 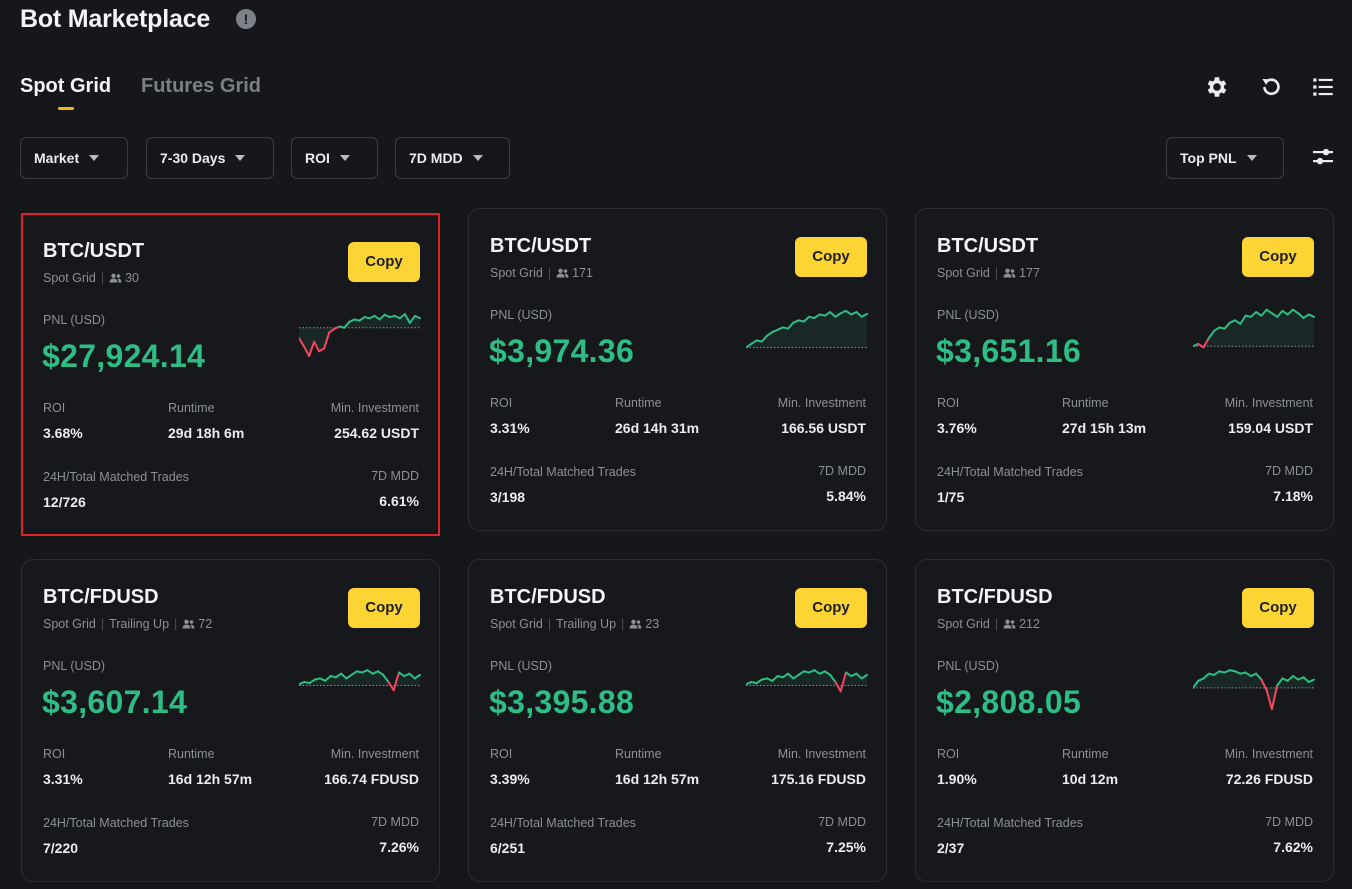 I want to click on bot-tags: Spot Grid | 177, so click(x=988, y=273).